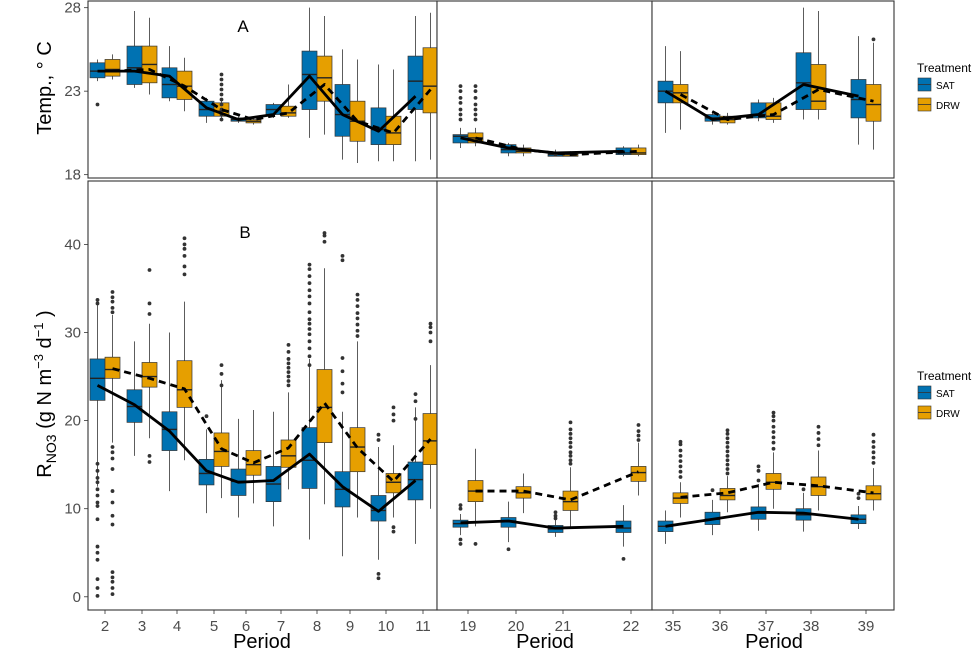 Image resolution: width=974 pixels, height=650 pixels. I want to click on y-axis-title-units-d: d, so click(45, 345).